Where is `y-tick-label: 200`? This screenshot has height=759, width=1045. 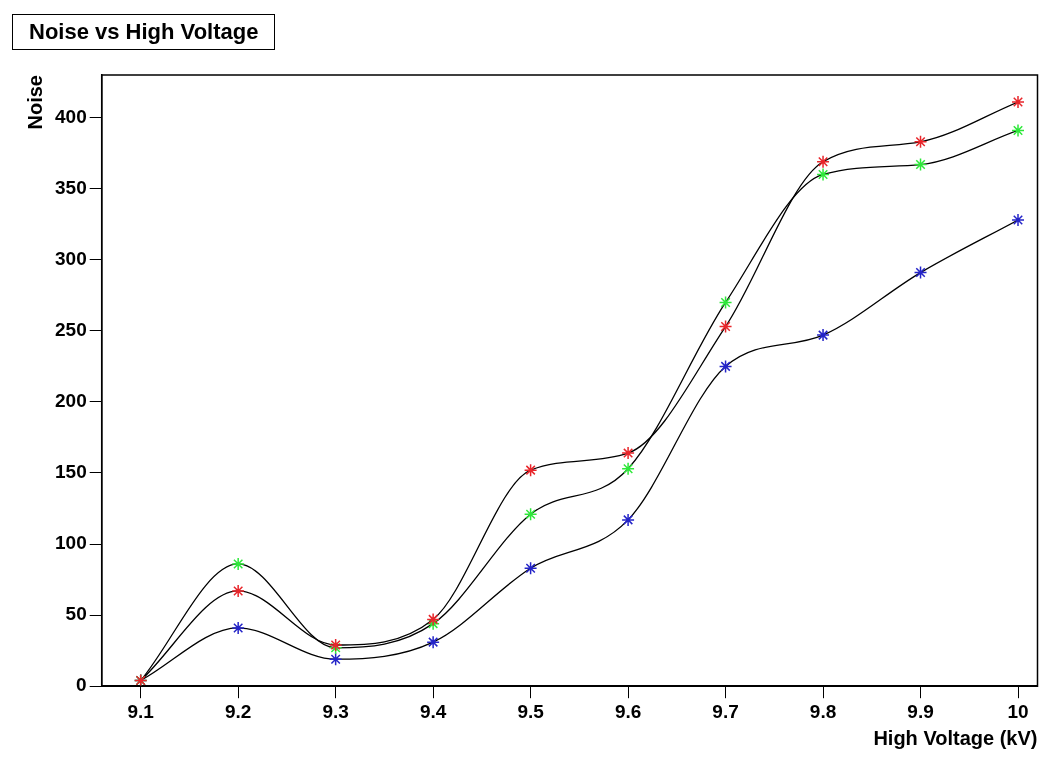
y-tick-label: 200 is located at coordinates (71, 401).